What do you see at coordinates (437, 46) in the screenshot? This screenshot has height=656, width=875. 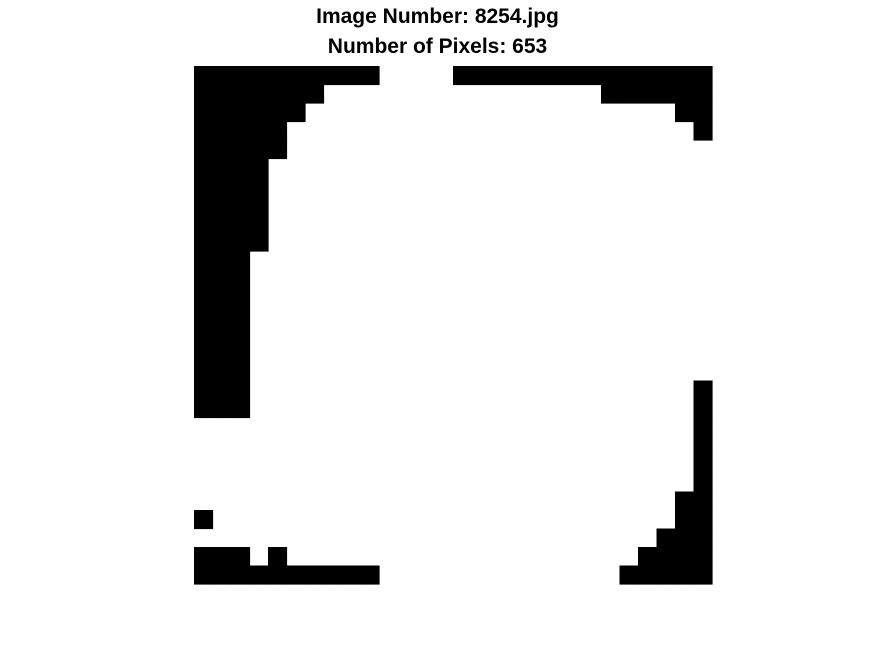 I see `figure-title-pixel-count: Number of Pixels: 653` at bounding box center [437, 46].